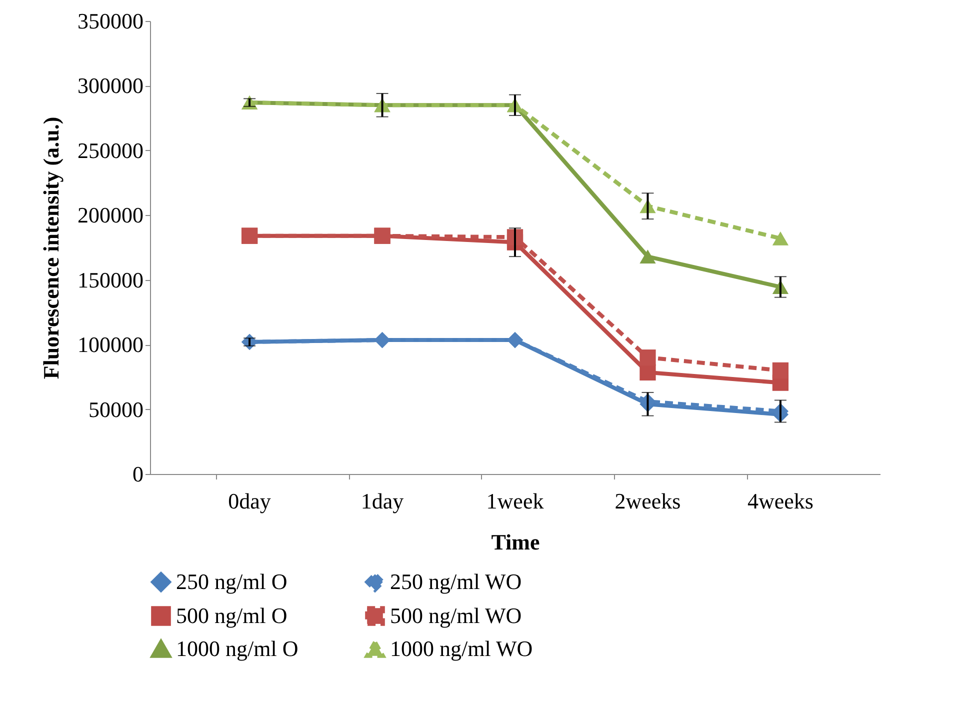 The height and width of the screenshot is (713, 979). What do you see at coordinates (138, 474) in the screenshot?
I see `y-tick-label: 0` at bounding box center [138, 474].